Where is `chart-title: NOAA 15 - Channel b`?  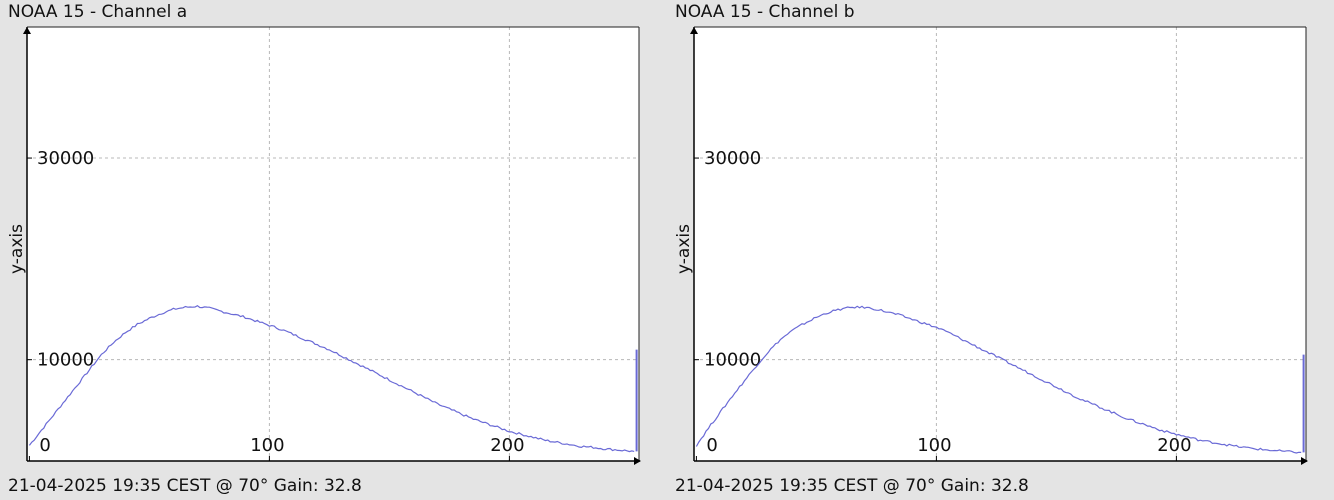
chart-title: NOAA 15 - Channel b is located at coordinates (765, 12).